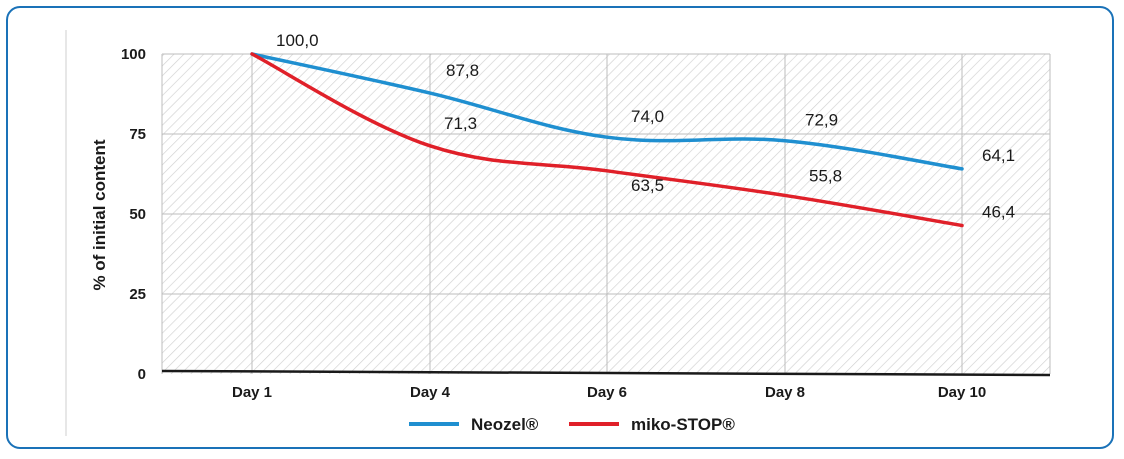 The width and height of the screenshot is (1124, 459). I want to click on data-label: 46,4, so click(998, 212).